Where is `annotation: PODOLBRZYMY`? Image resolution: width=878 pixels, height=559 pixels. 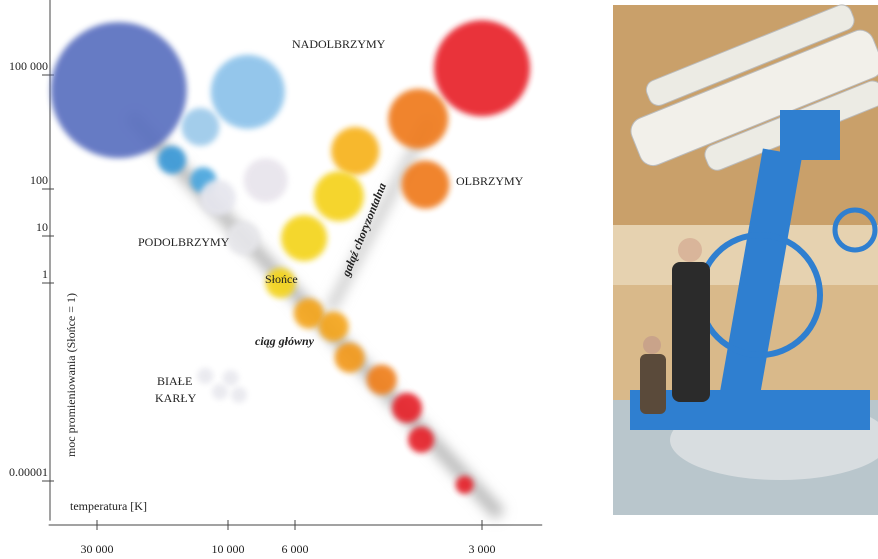 annotation: PODOLBRZYMY is located at coordinates (184, 242).